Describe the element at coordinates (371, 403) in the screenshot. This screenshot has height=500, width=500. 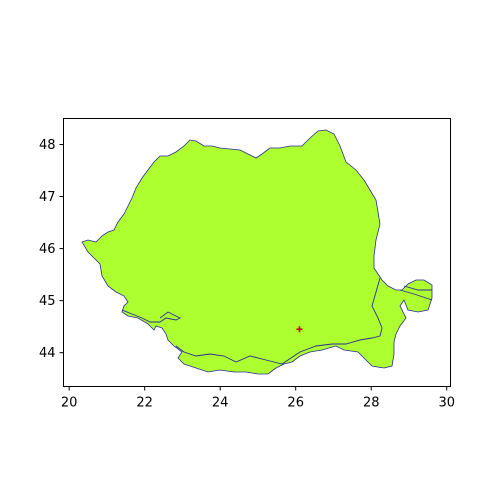
I see `x-tick-label: 28` at that location.